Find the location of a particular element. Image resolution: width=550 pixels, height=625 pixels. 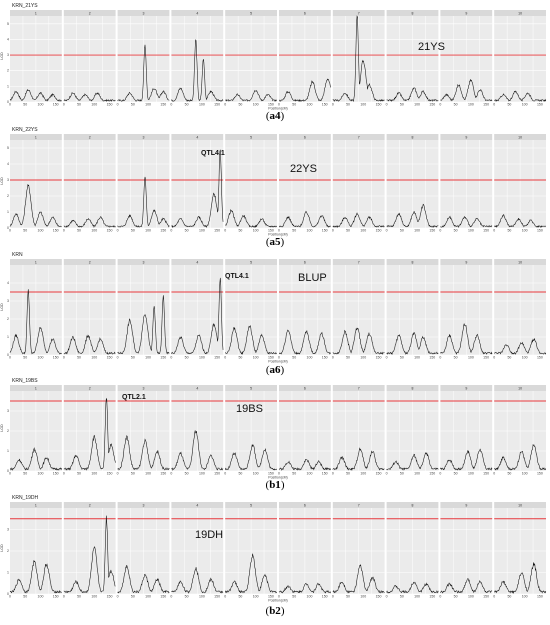

environment-annotation: 19DH is located at coordinates (209, 535).